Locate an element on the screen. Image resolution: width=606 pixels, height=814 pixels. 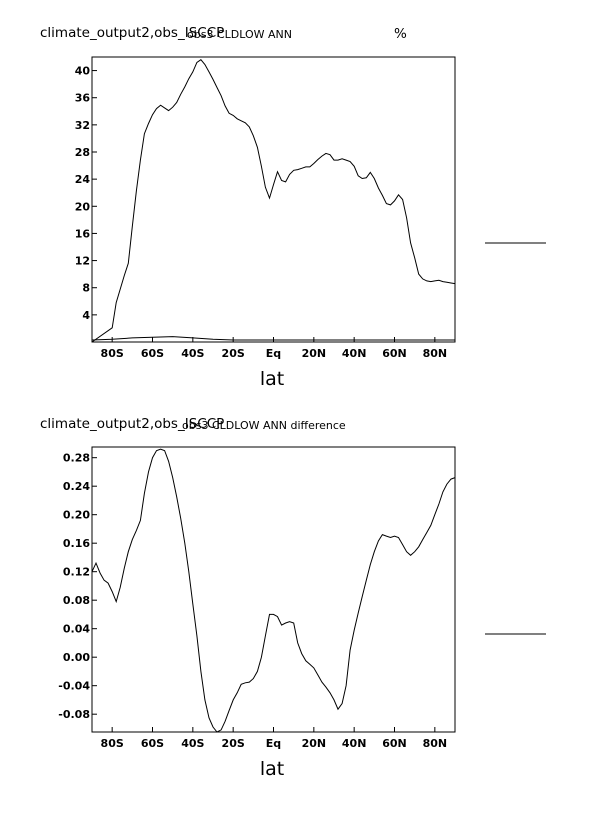
panel-2-source-label: climate_output2,obs_ISCCP is located at coordinates (132, 424).